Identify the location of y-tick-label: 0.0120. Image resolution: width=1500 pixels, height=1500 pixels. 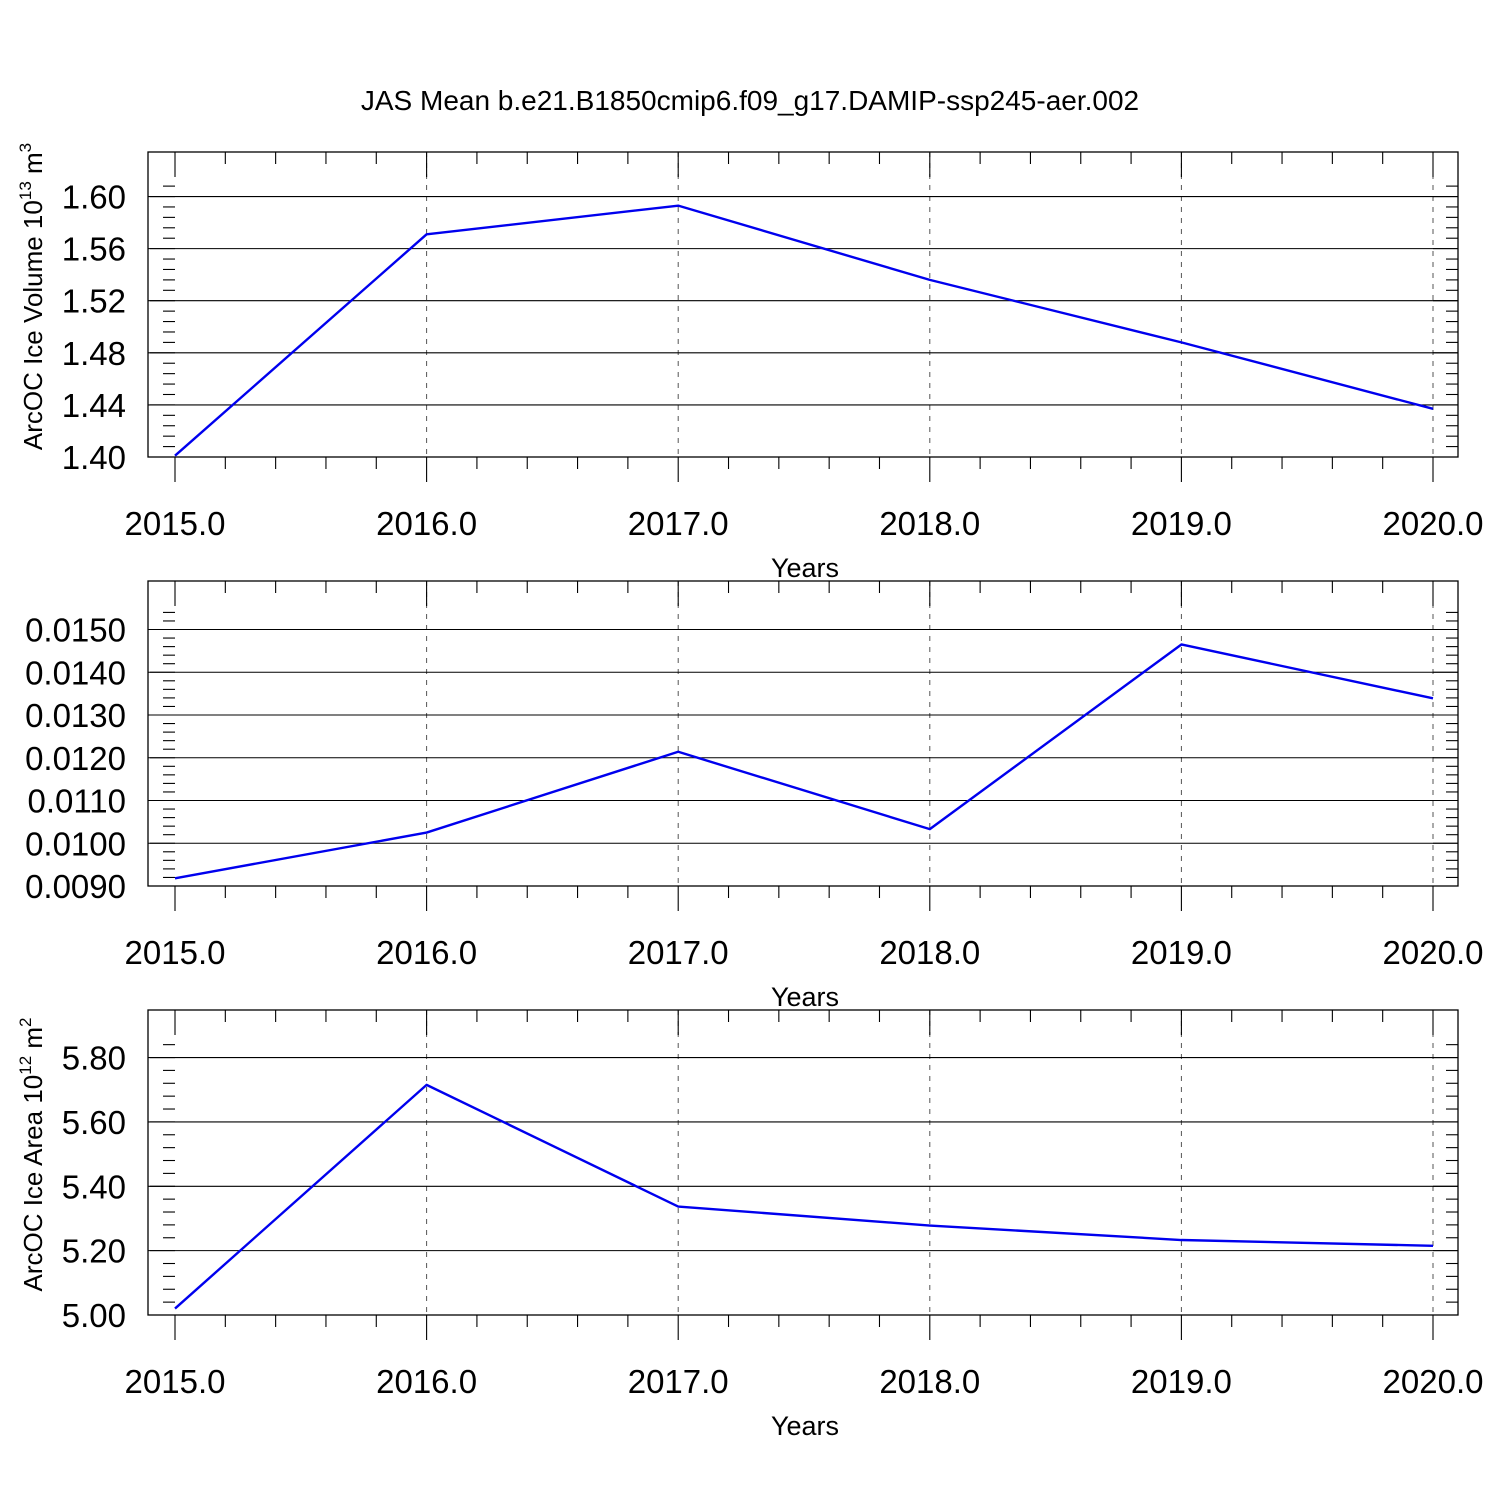
(75, 758).